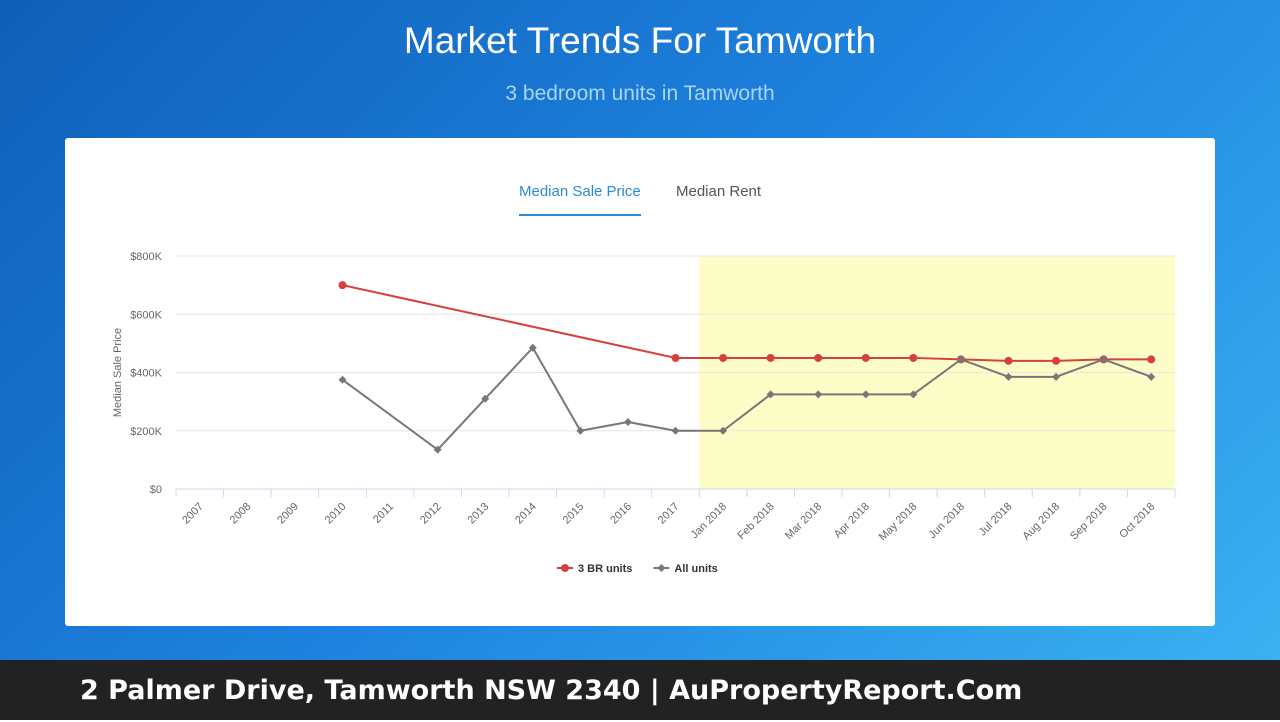  Describe the element at coordinates (1089, 522) in the screenshot. I see `x-tick-label: Sep 2018` at that location.